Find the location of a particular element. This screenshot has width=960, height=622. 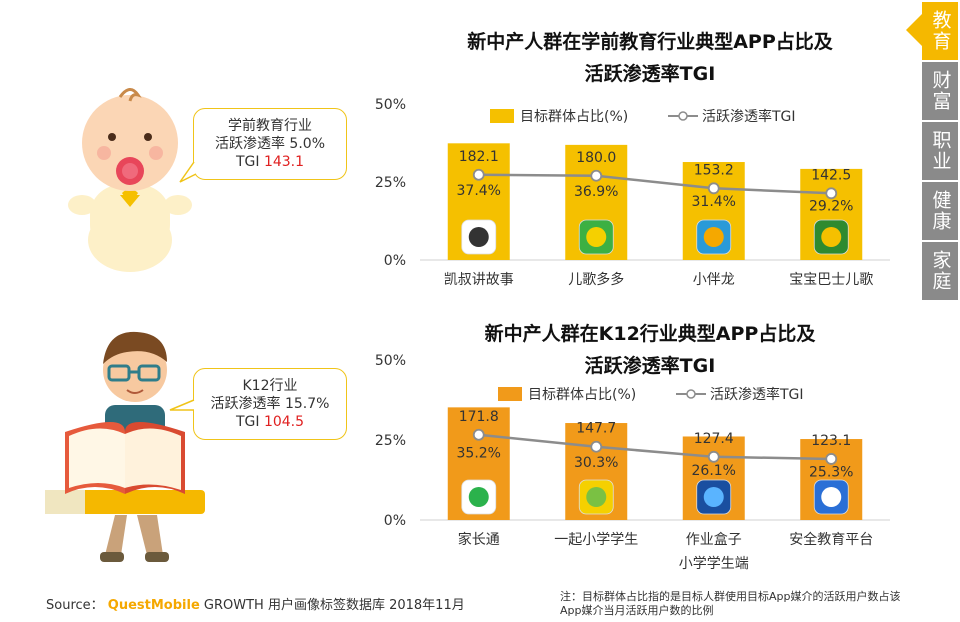

bar-value-label: 31.4% is located at coordinates (714, 202).